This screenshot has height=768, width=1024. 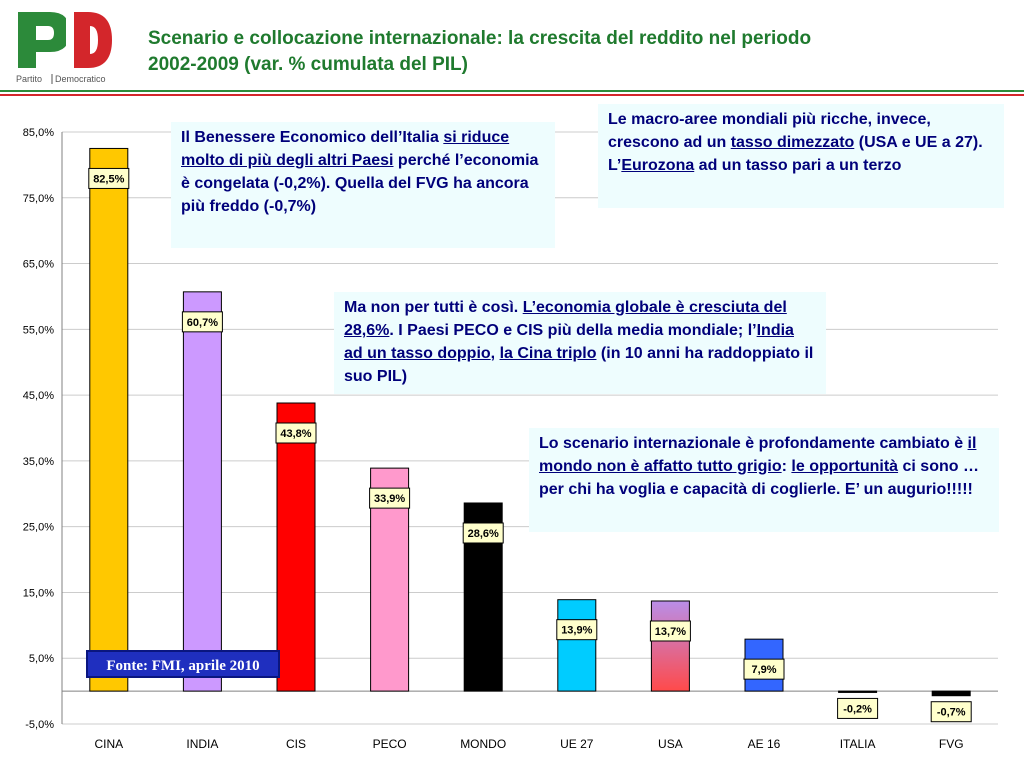 I want to click on svg-text: 43,8%, so click(x=295, y=434).